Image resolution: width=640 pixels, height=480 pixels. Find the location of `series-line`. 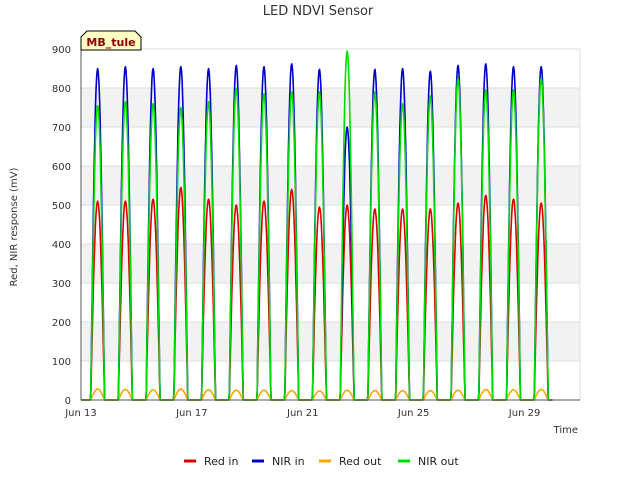

series-line is located at coordinates (316, 394).